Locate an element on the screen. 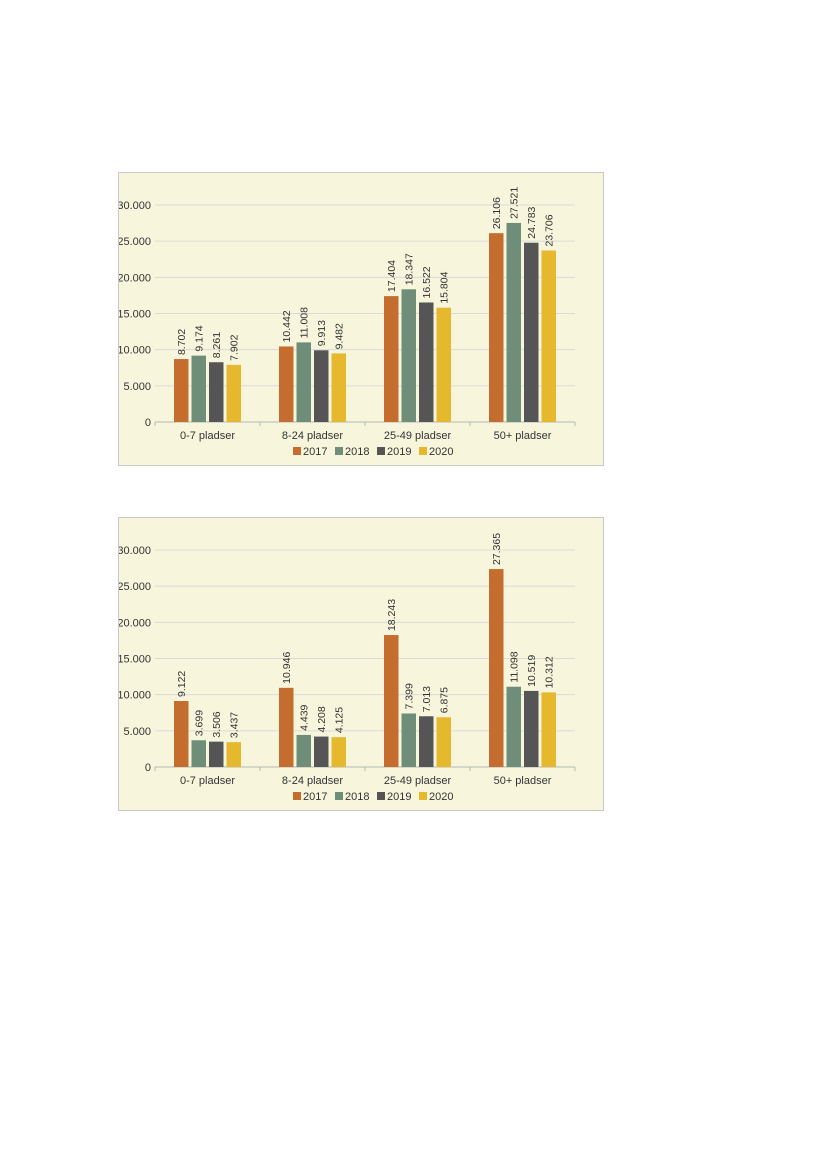 This screenshot has height=1169, width=827. data-label: 15.804 is located at coordinates (445, 287).